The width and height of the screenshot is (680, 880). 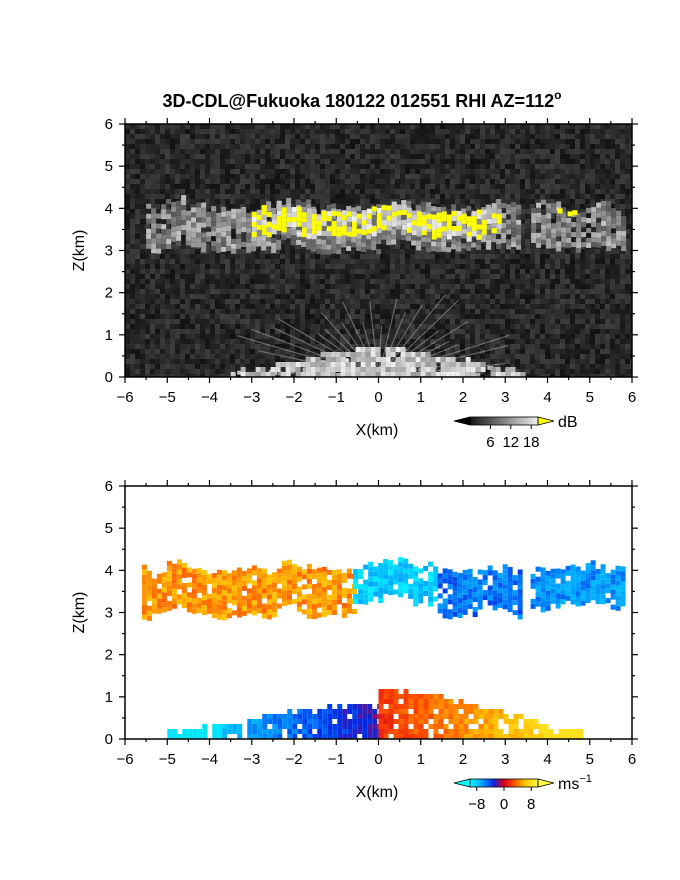 I want to click on title-superscript: o, so click(x=557, y=95).